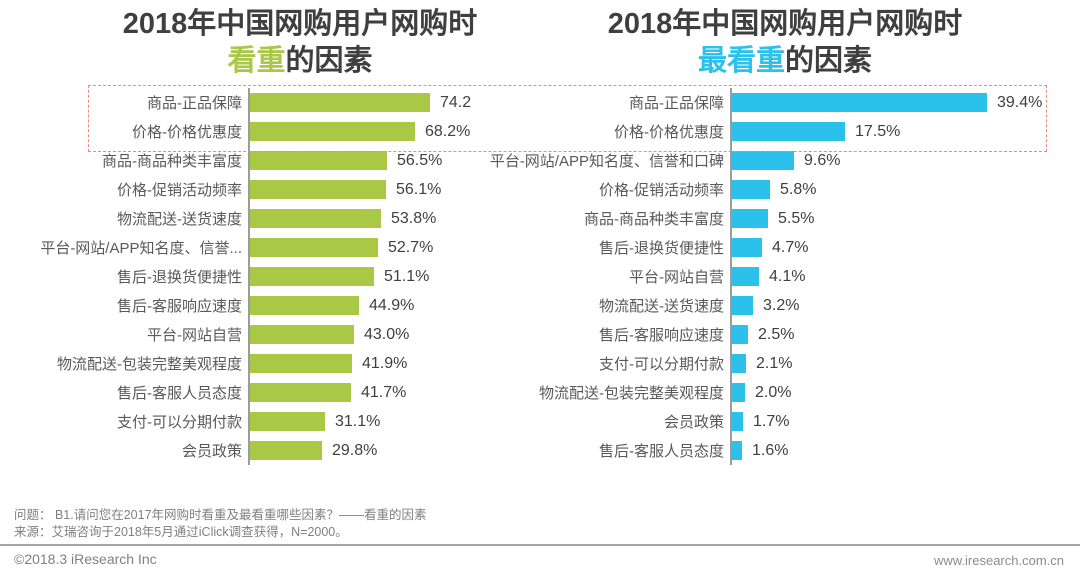  Describe the element at coordinates (776, 334) in the screenshot. I see `value-label: 2.5%` at that location.